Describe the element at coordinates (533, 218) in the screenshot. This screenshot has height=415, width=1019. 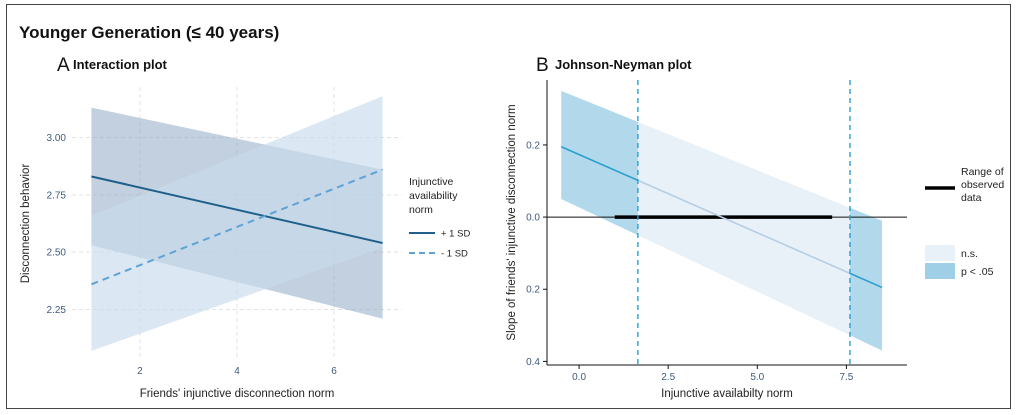
I see `y-tick-label: 0.0` at that location.